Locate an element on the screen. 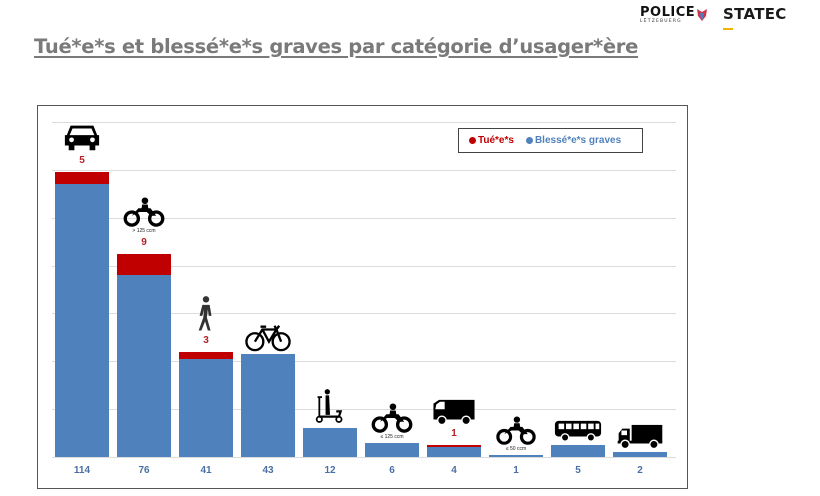  police-logo-text: POLICE is located at coordinates (668, 12).